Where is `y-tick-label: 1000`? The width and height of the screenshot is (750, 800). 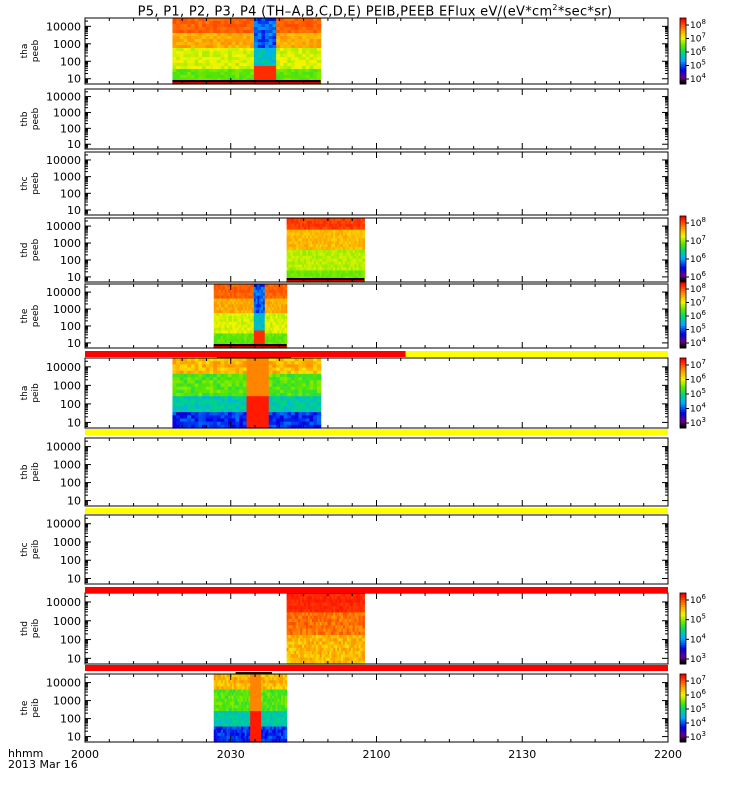 y-tick-label: 1000 is located at coordinates (67, 542).